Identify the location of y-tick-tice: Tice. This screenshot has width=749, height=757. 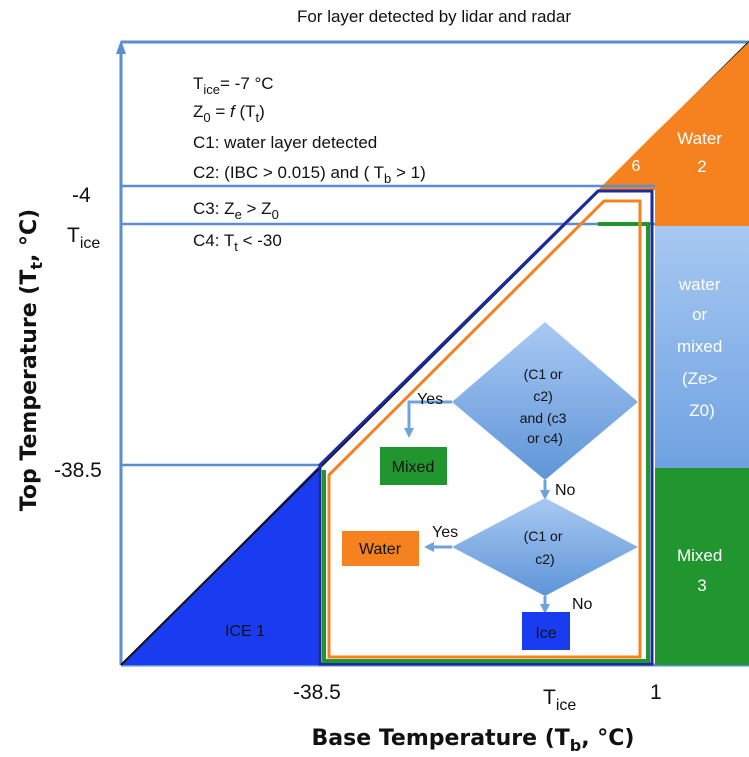
(83, 238).